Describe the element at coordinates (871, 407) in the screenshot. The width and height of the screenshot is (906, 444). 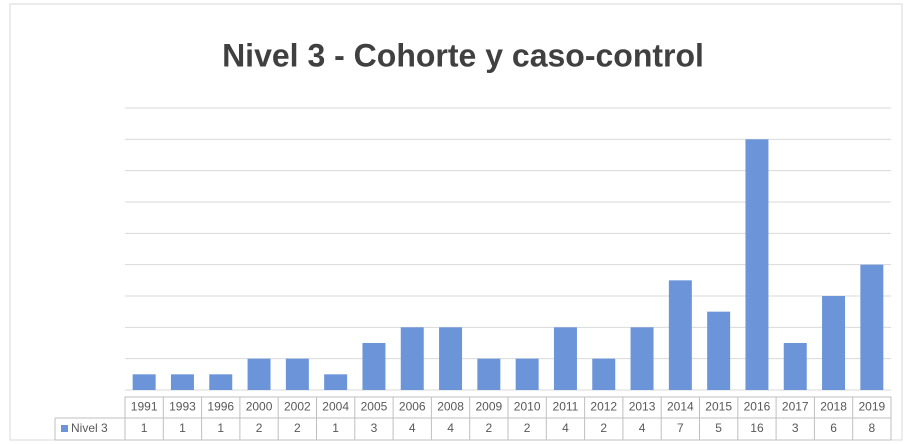
I see `x-tick-label: 2019` at that location.